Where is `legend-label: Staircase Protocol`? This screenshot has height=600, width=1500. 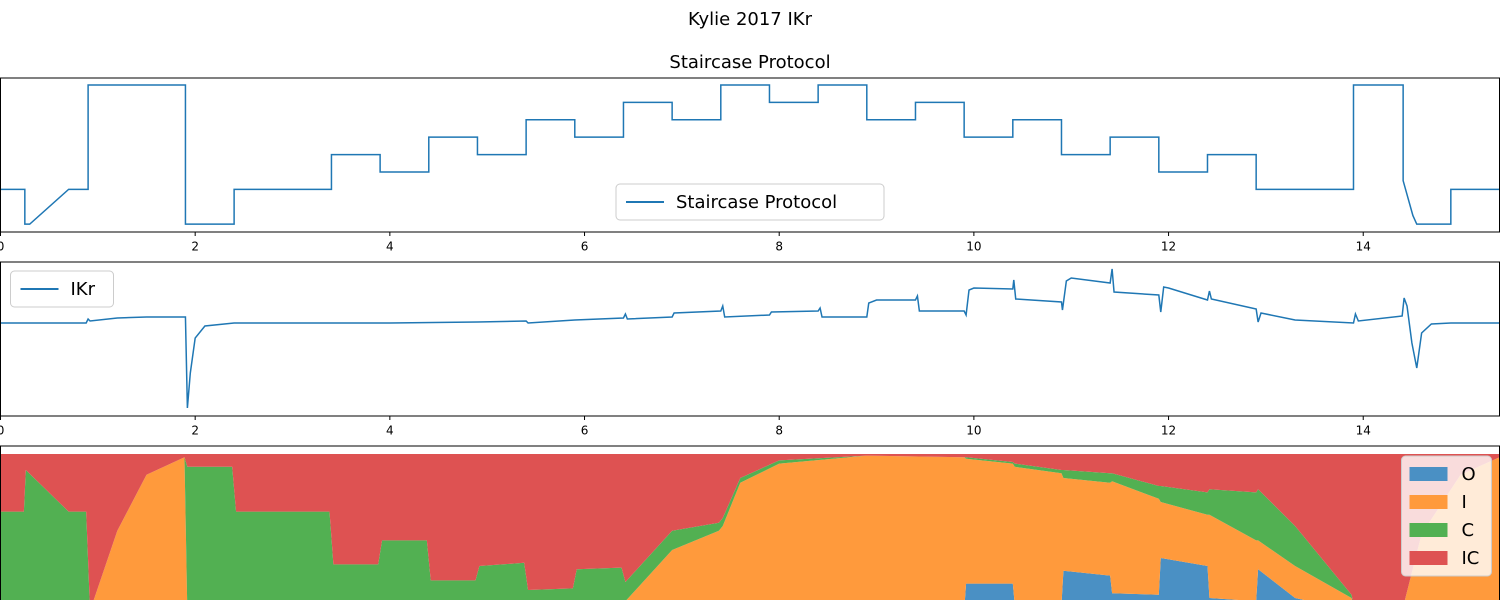
legend-label: Staircase Protocol is located at coordinates (756, 202).